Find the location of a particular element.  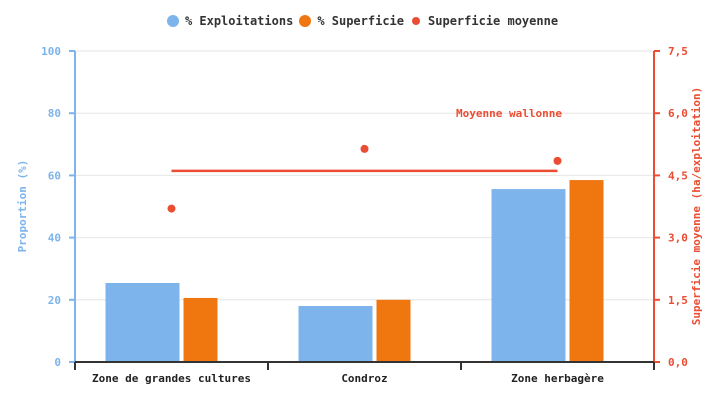

y-axis-right-title: Superficie moyenne (ha/exploitation) is located at coordinates (696, 206).